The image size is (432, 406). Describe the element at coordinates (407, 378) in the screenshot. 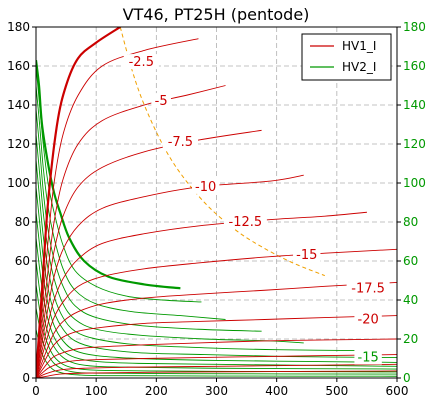

I see `y-tick-label-right: 0` at that location.